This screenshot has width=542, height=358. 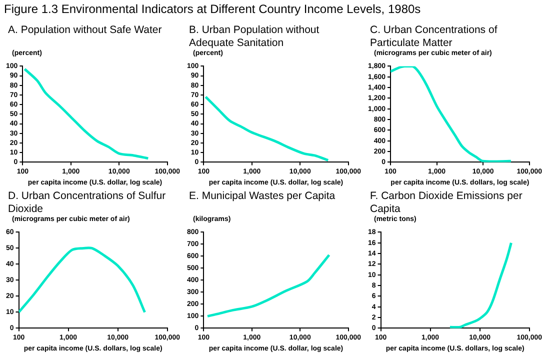 I want to click on chart-title: E. Municipal Wastes per Capita, so click(x=262, y=197).